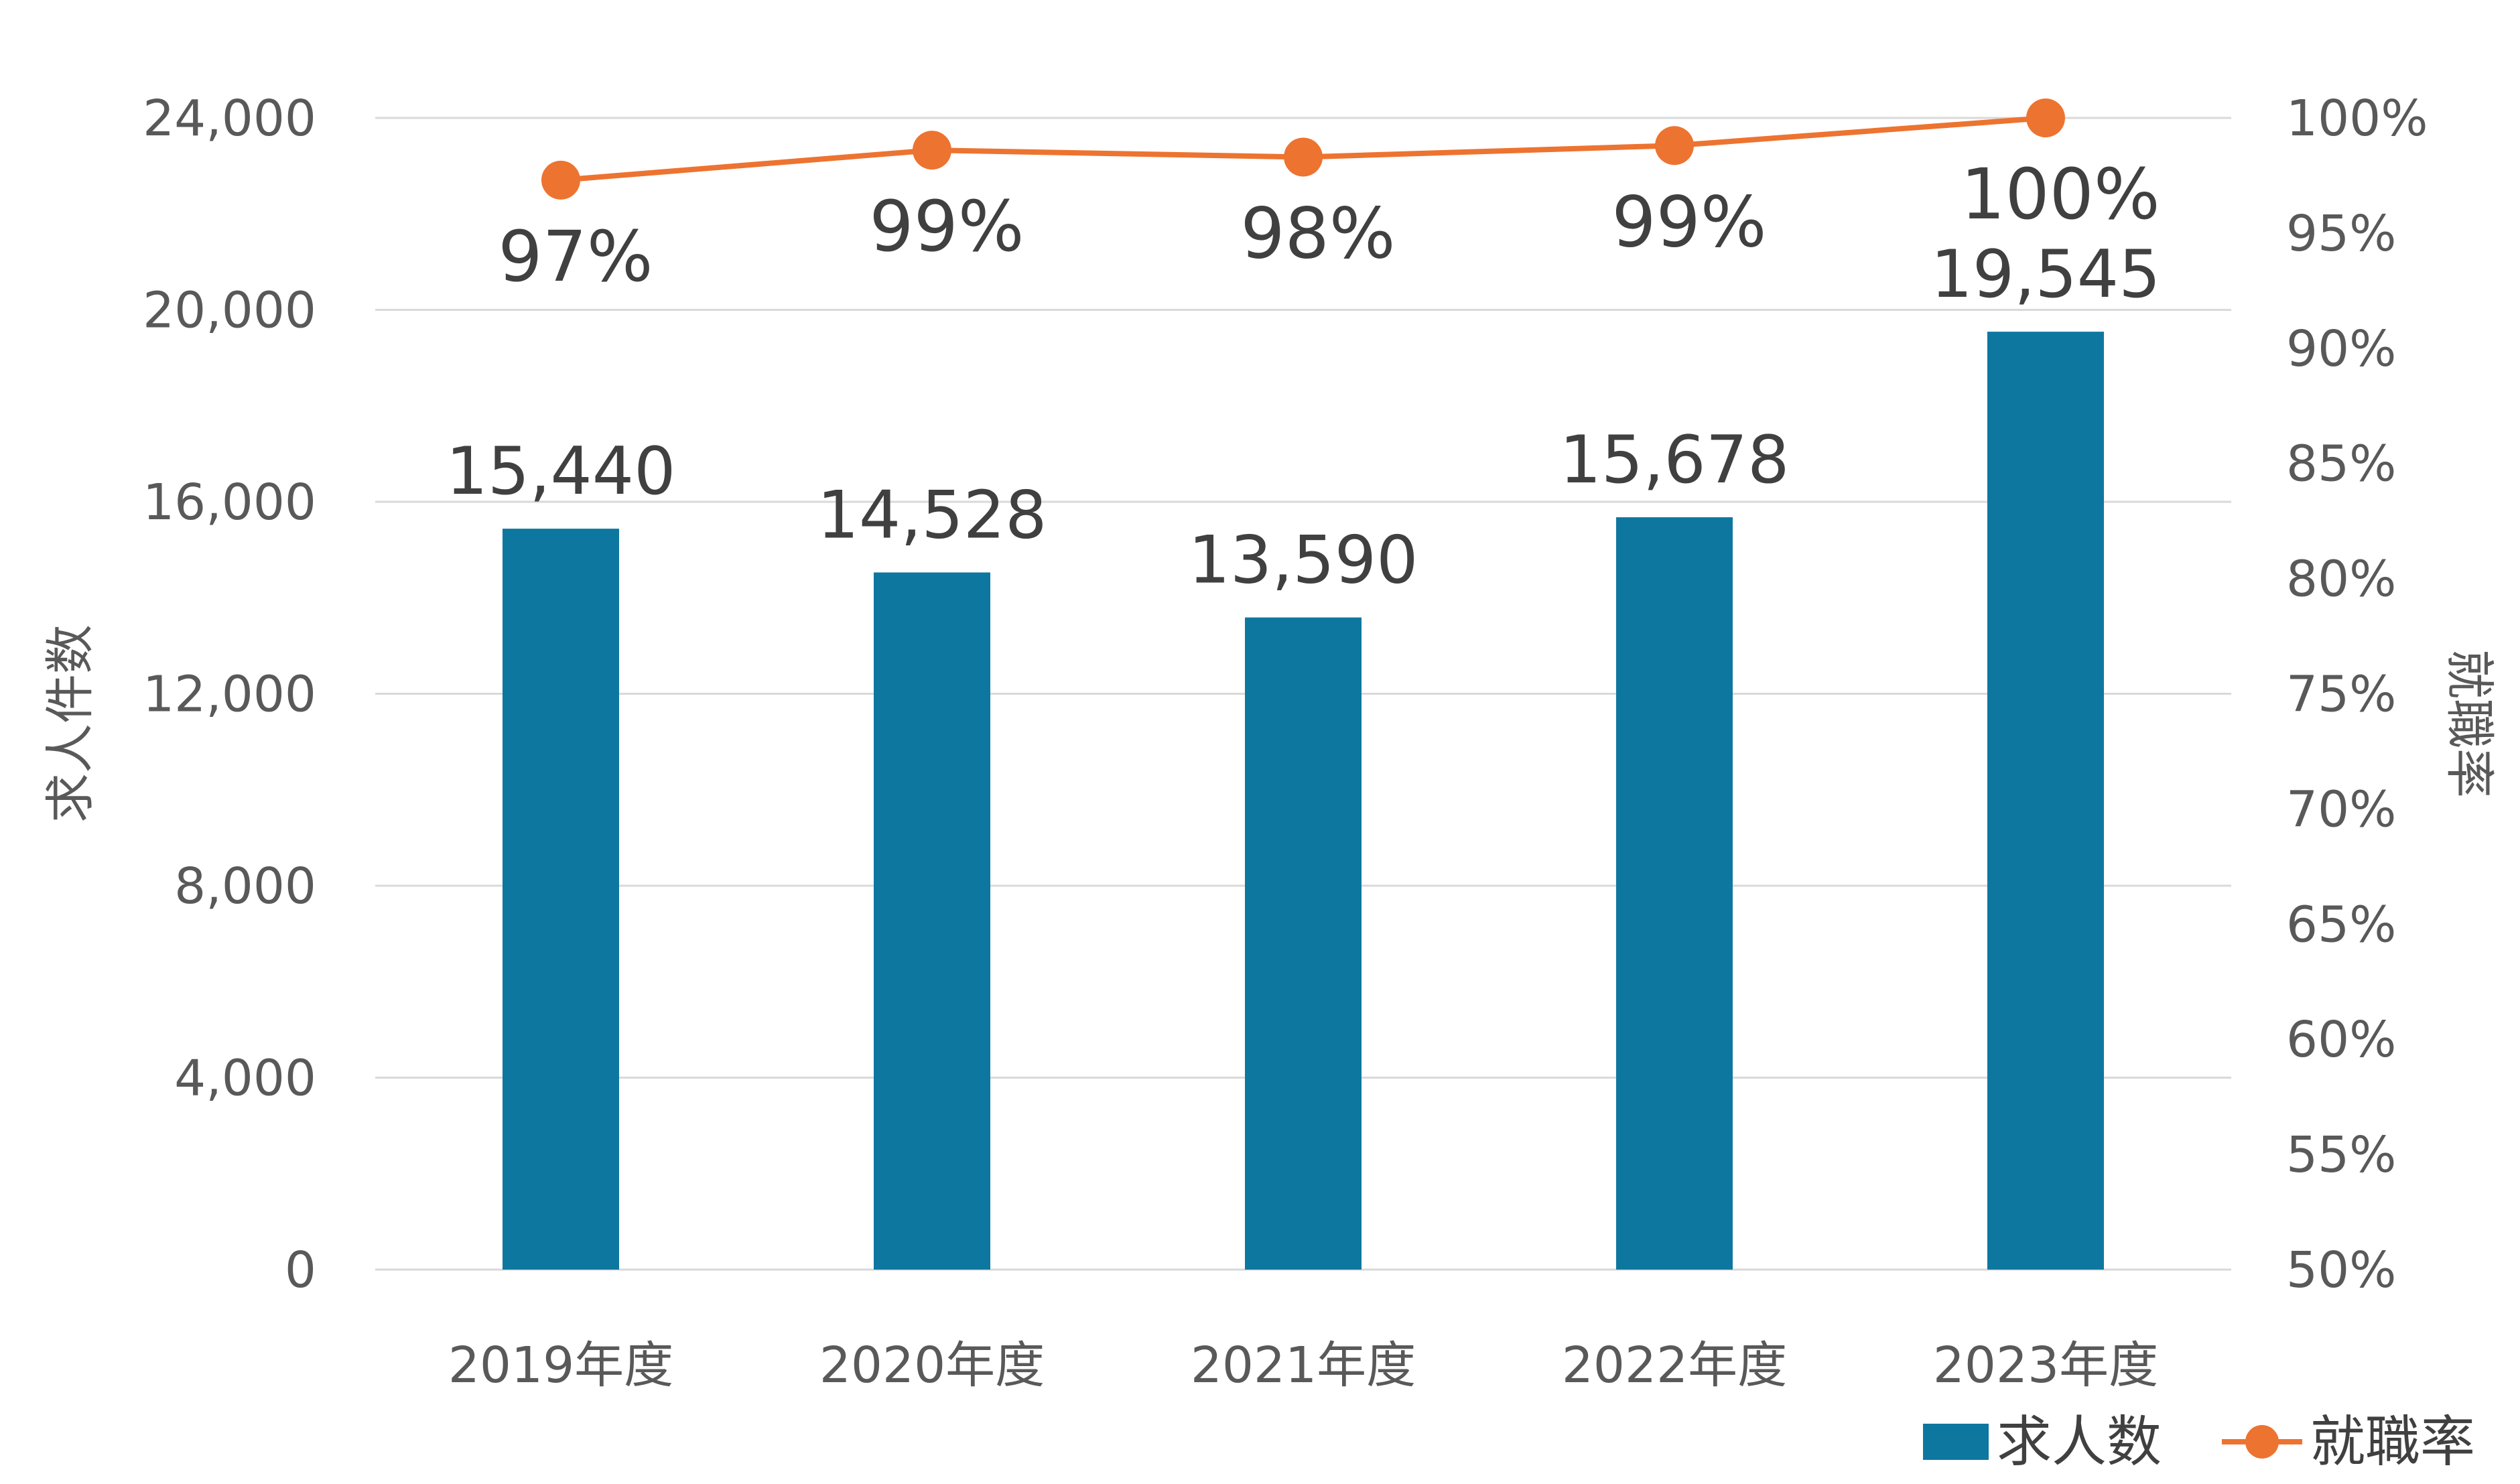 The image size is (2520, 1484). What do you see at coordinates (1675, 460) in the screenshot?
I see `bar-value-label: 15,678` at bounding box center [1675, 460].